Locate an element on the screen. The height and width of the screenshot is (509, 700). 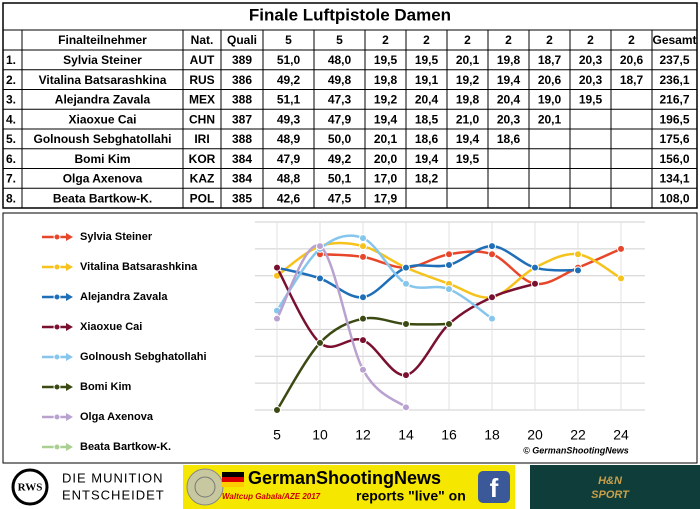
table-cell: 7. is located at coordinates (11, 179).